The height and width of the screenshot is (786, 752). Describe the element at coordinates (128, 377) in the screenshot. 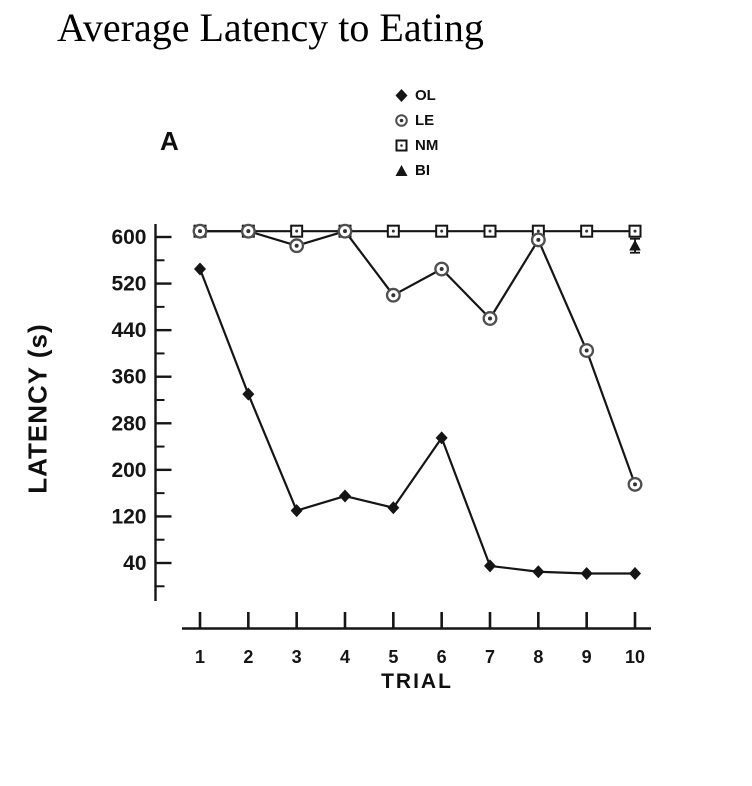

I see `y-tick-label: 360` at that location.